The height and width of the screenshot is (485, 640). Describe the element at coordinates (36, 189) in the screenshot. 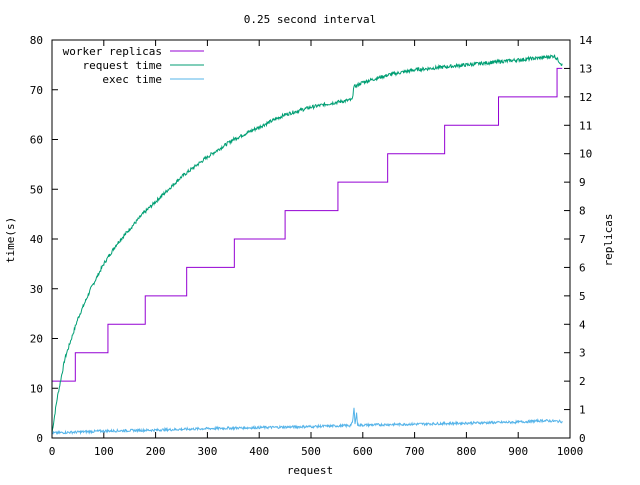

I see `y-tick-label: 50` at that location.